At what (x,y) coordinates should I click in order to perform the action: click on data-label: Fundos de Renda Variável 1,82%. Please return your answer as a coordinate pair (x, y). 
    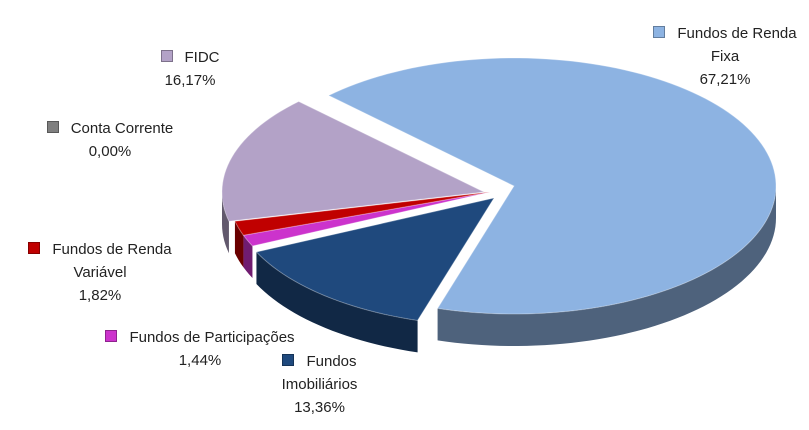
    Looking at the image, I should click on (100, 272).